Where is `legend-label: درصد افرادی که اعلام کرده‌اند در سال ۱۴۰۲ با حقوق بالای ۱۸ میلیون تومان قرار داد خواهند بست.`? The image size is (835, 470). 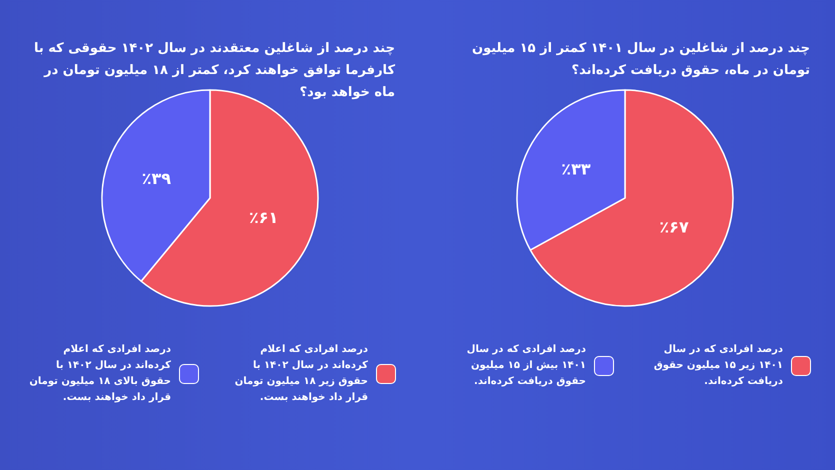 legend-label: درصد افرادی که اعلام کرده‌اند در سال ۱۴۰۲ با حقوق بالای ۱۸ میلیون تومان قرار داد خواهند بست. is located at coordinates (99, 374).